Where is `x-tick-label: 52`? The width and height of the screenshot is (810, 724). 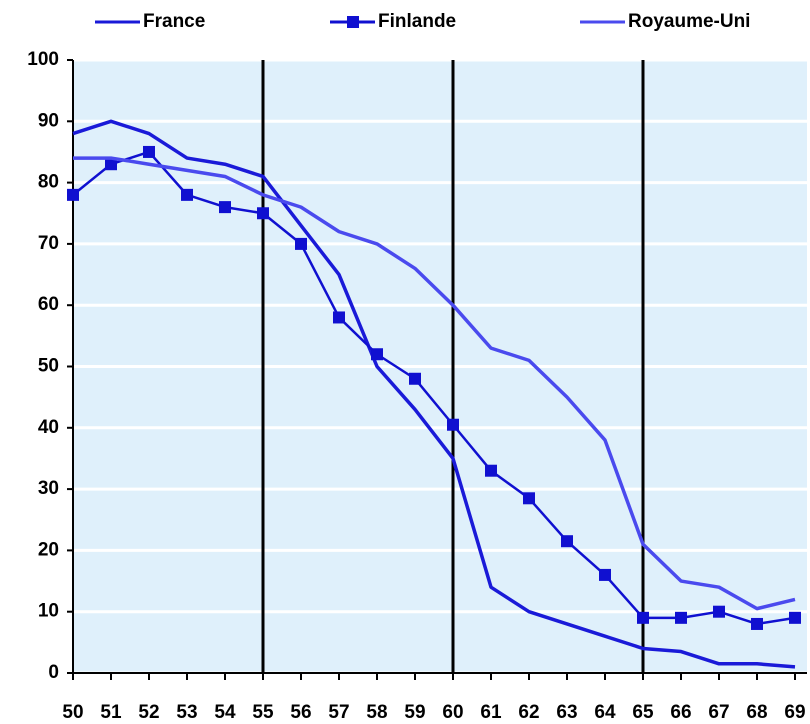
x-tick-label: 52 is located at coordinates (148, 712).